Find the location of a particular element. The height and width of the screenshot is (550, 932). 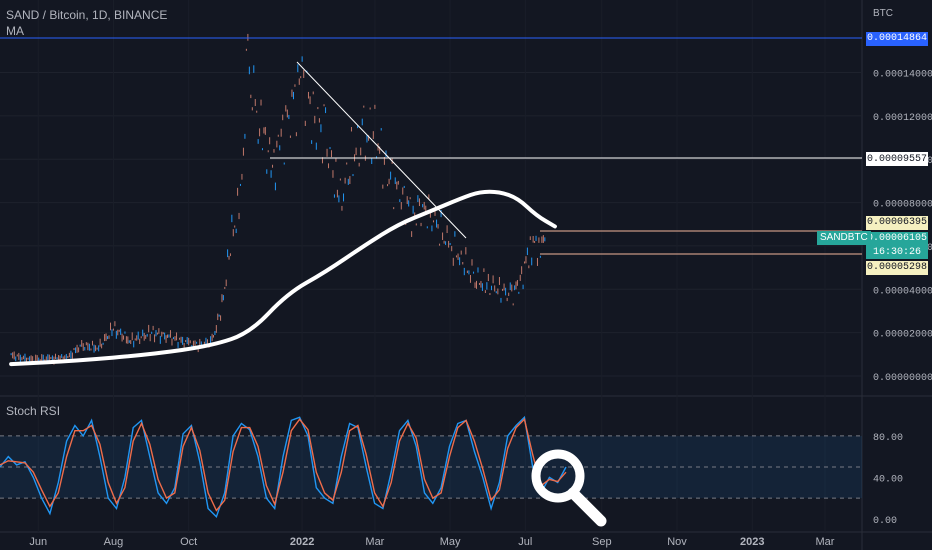

ma-indicator-label: MA is located at coordinates (15, 31).